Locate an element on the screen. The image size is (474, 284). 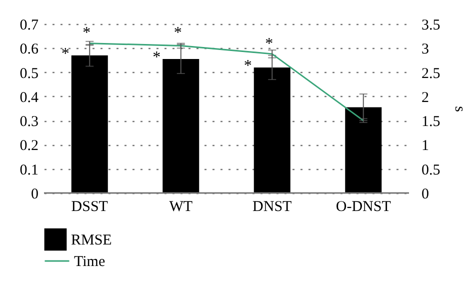
y2-tick-label: 0 is located at coordinates (425, 194).